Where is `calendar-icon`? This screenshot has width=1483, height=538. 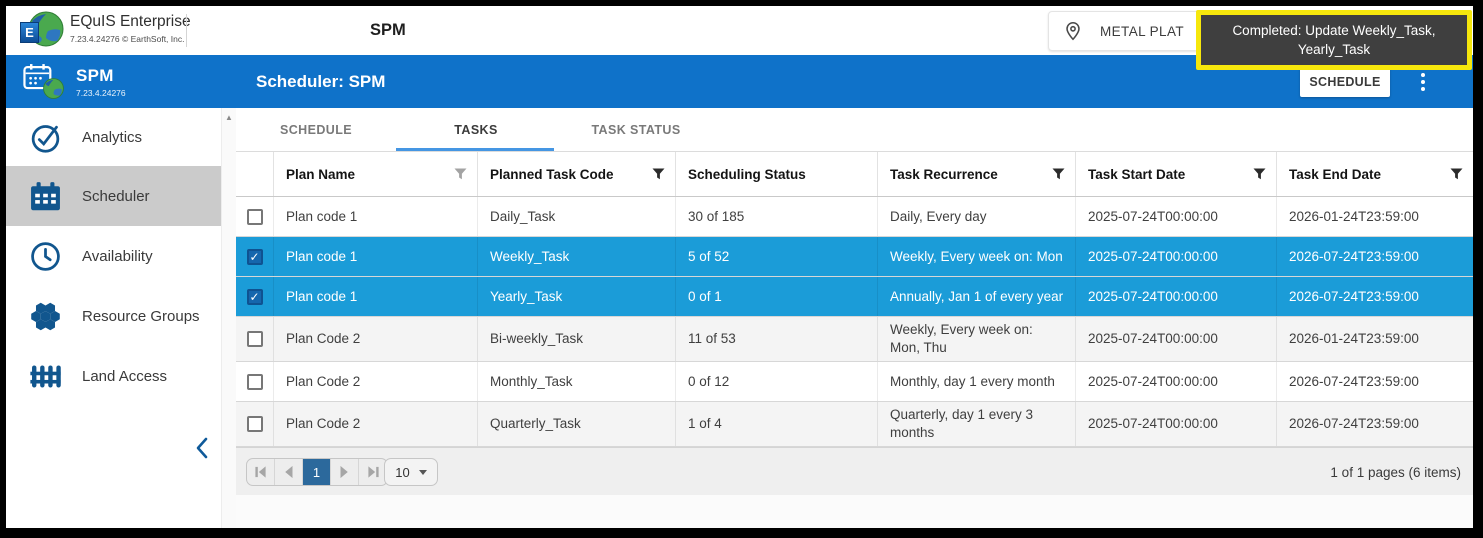 calendar-icon is located at coordinates (45, 196).